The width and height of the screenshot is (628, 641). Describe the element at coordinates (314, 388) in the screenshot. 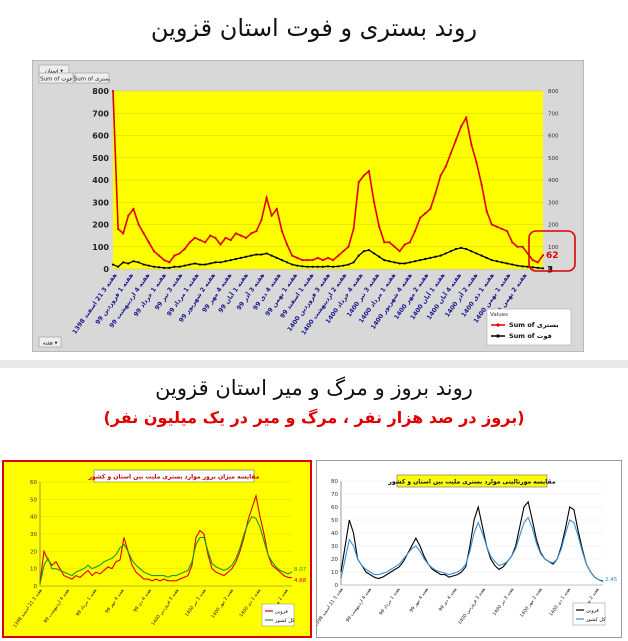

I see `incidence-mortality-title: روند بروز و مرگ و میر استان قزوین` at that location.